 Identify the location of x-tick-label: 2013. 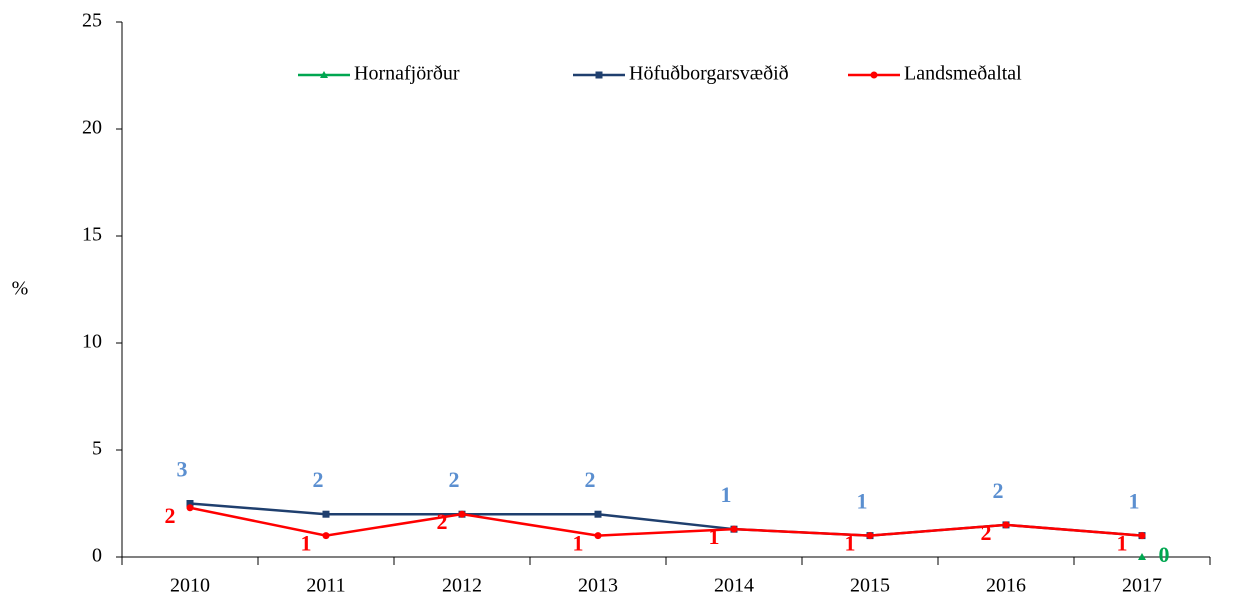
(598, 586).